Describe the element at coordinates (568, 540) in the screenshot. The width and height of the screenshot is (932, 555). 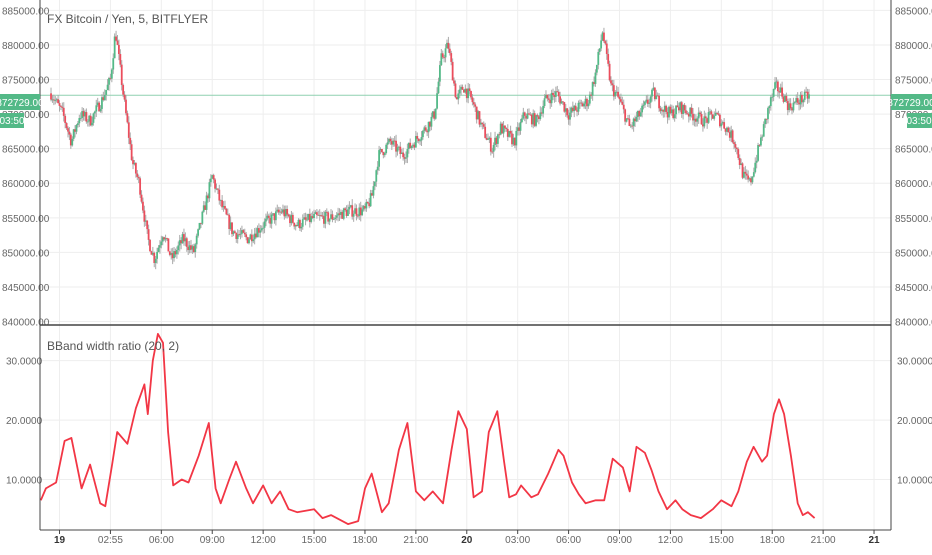
I see `time-tick-label: 06:00` at that location.